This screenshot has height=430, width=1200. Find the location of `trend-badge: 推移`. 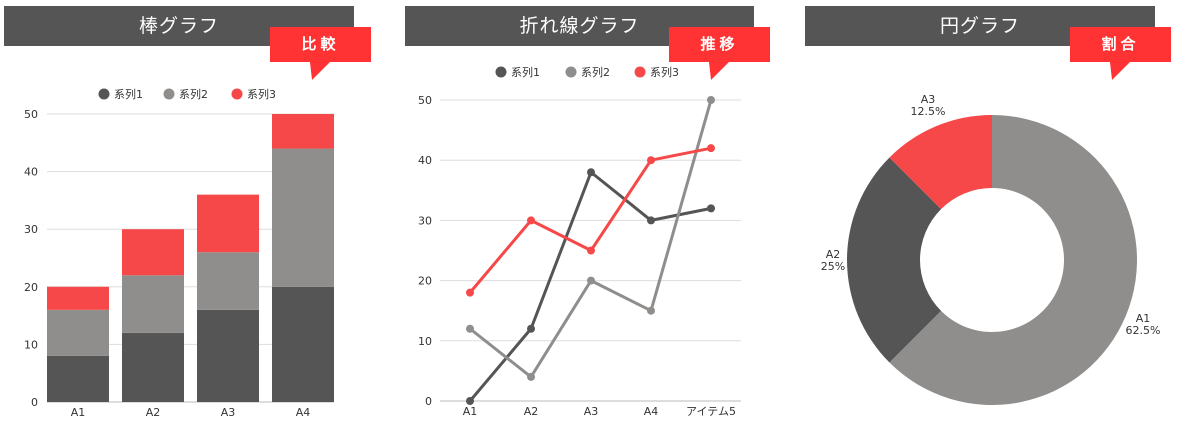

trend-badge: 推移 is located at coordinates (719, 44).